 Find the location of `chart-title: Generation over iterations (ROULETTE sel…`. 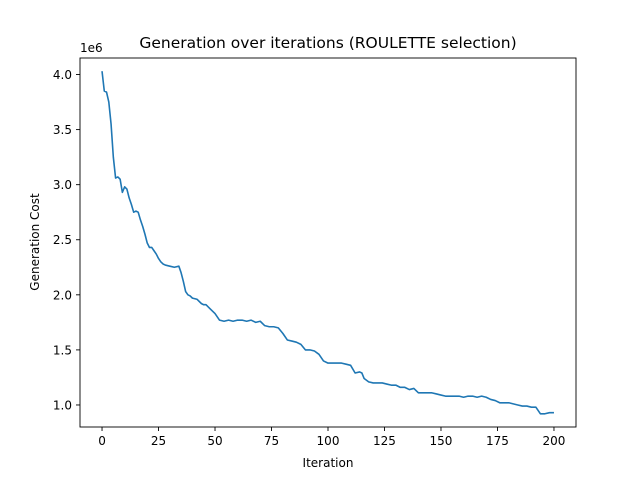

chart-title: Generation over iterations (ROULETTE sel… is located at coordinates (327, 43).